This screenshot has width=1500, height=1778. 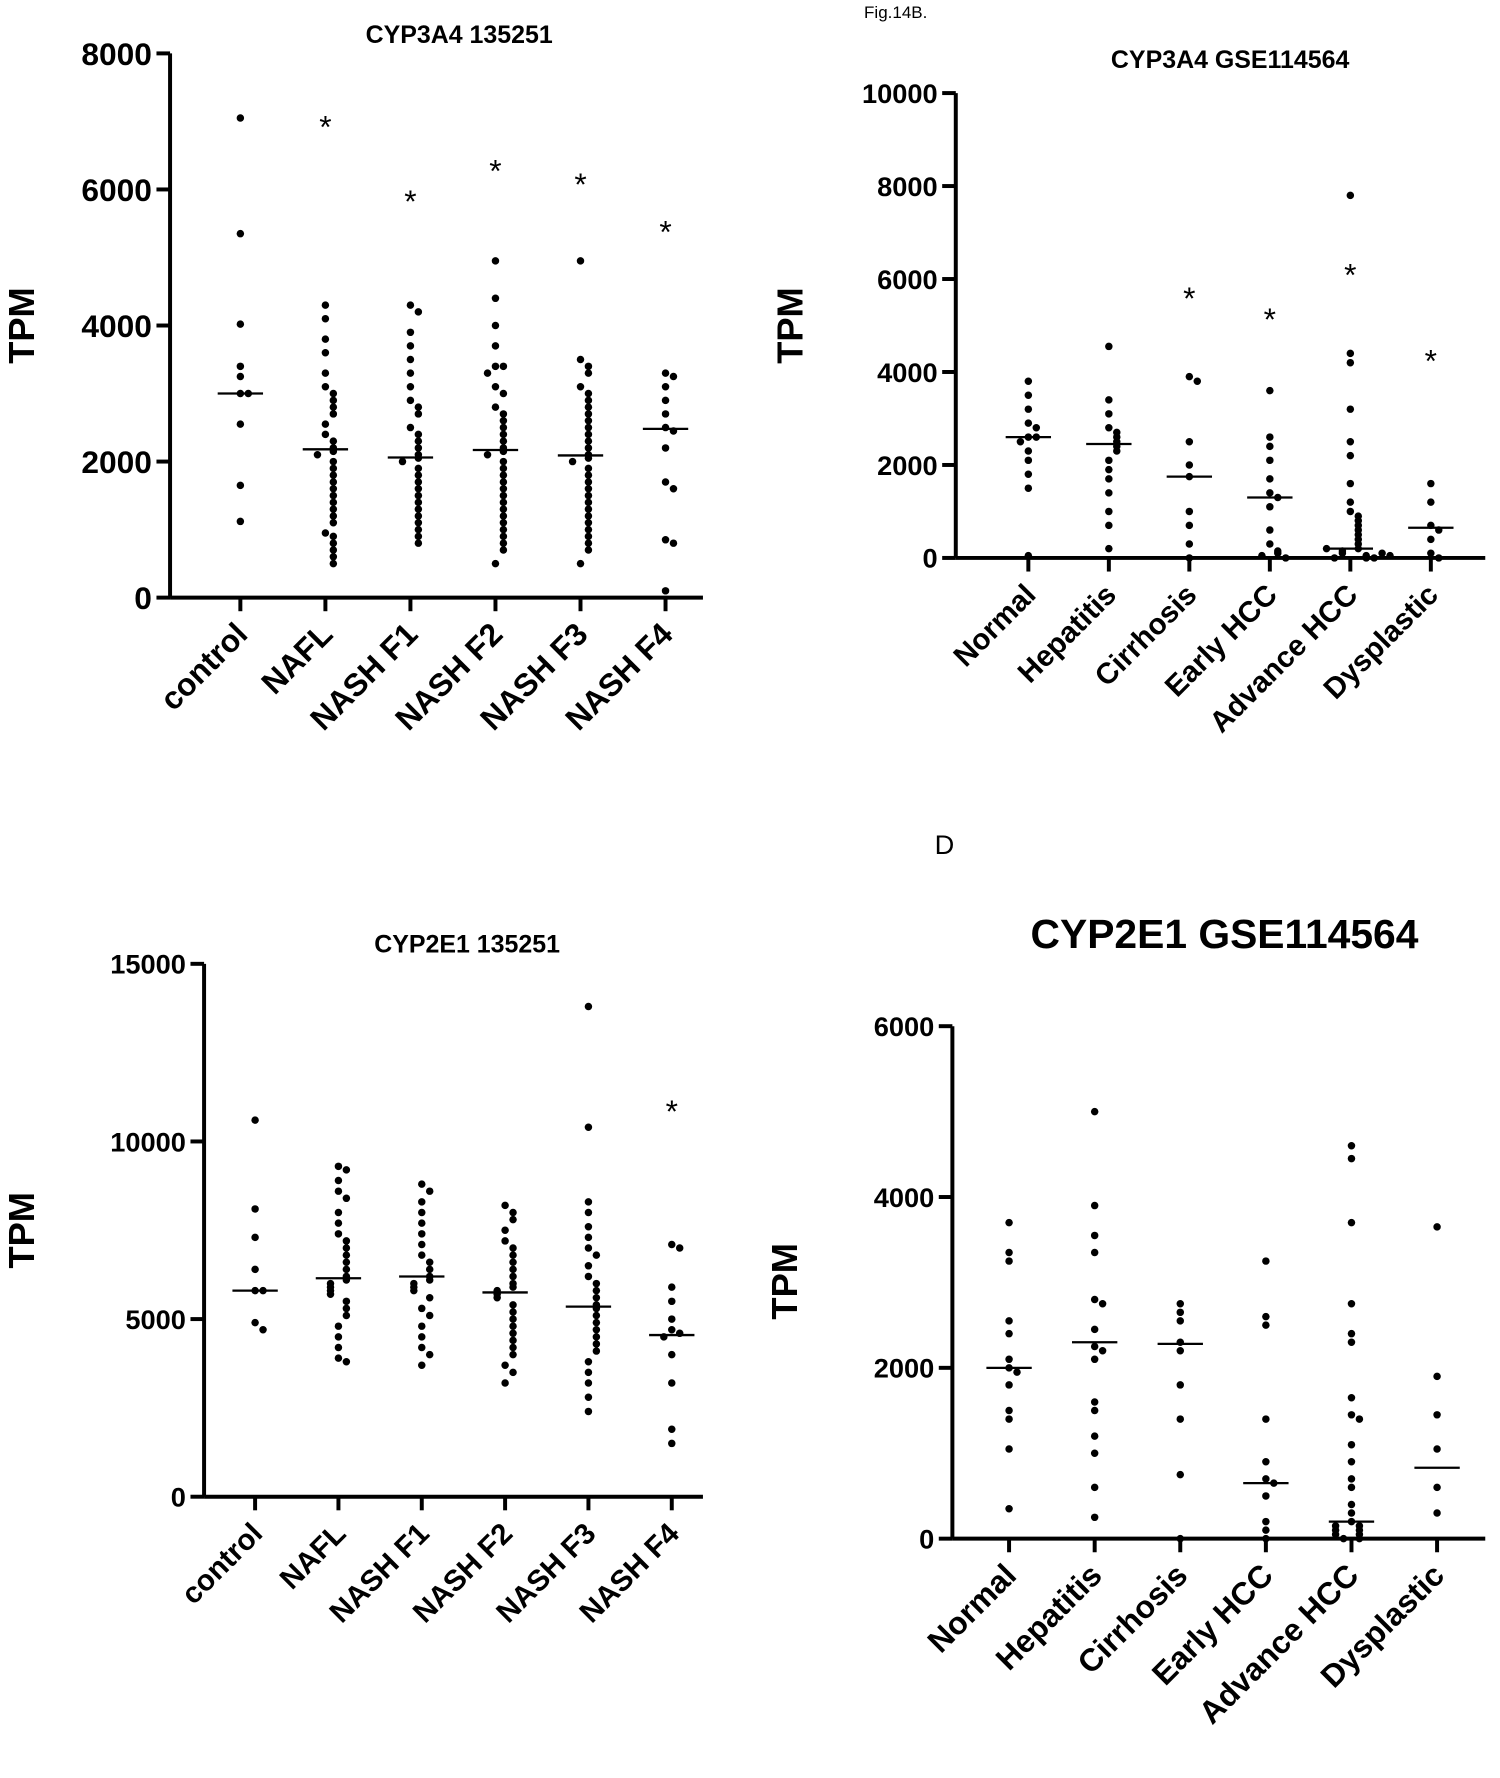 What do you see at coordinates (926, 1538) in the screenshot?
I see `y-tick-label: 0` at bounding box center [926, 1538].